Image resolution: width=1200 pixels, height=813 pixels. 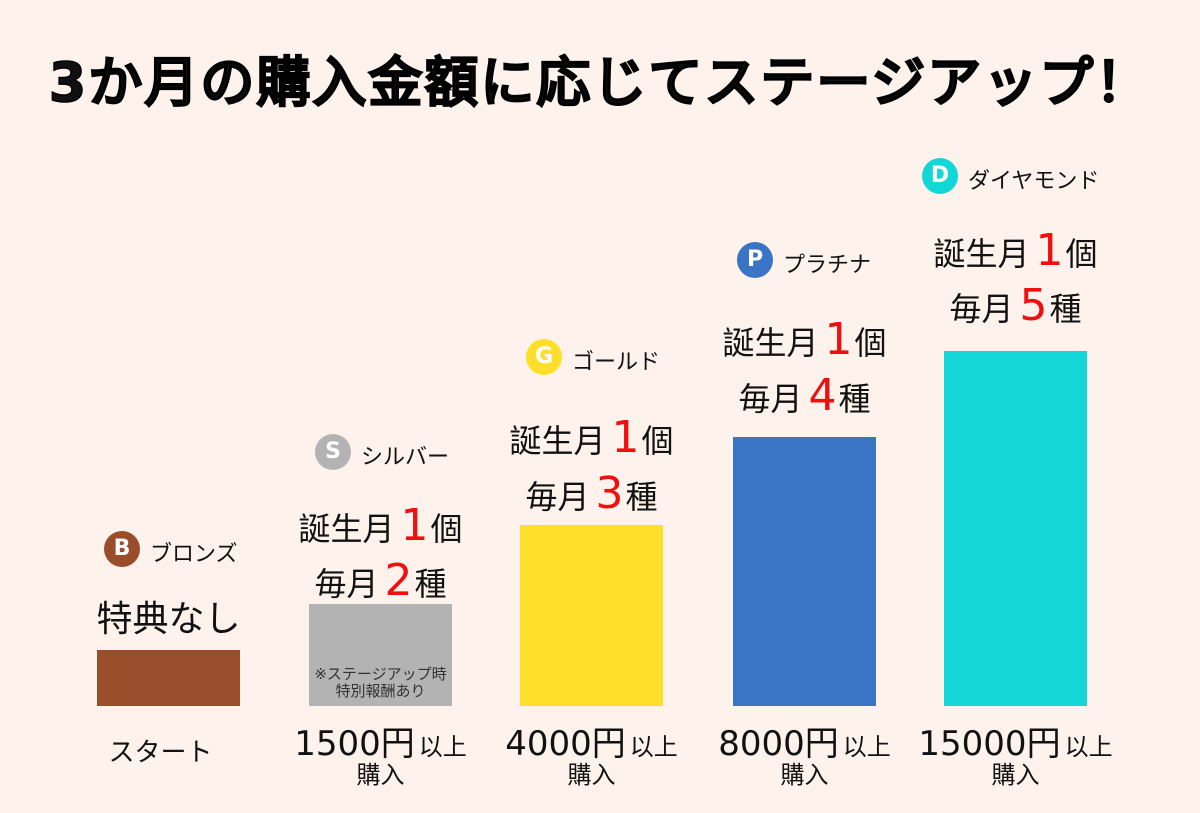 I want to click on purchase-amount: 8000円 以上, so click(x=805, y=745).